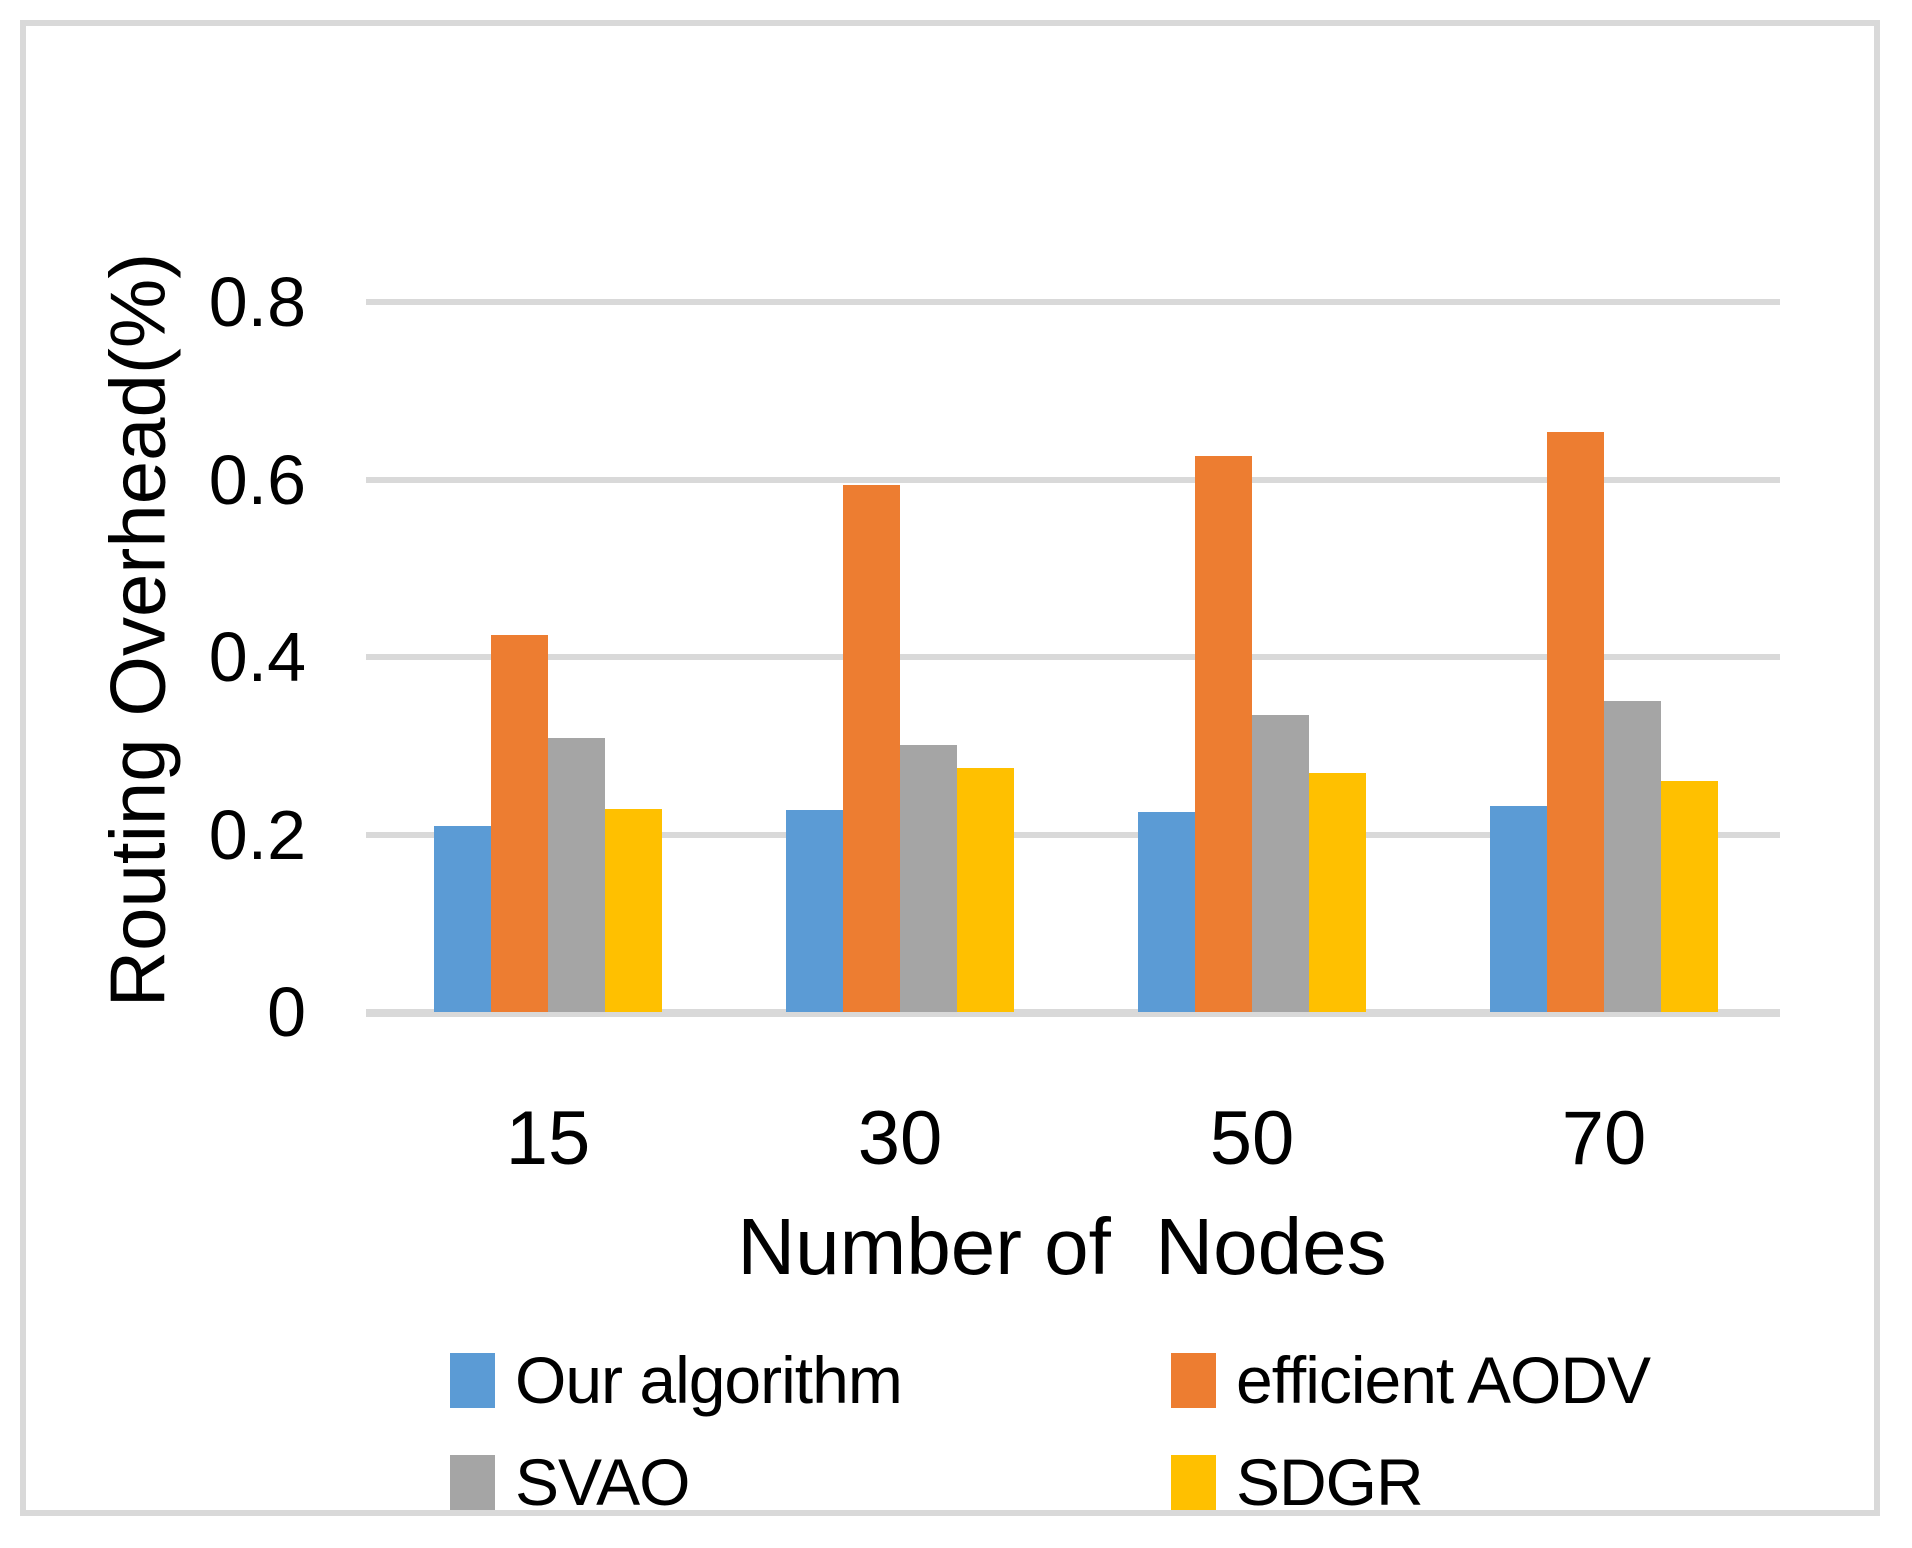  Describe the element at coordinates (257, 834) in the screenshot. I see `y-tick-label: 0.2` at that location.